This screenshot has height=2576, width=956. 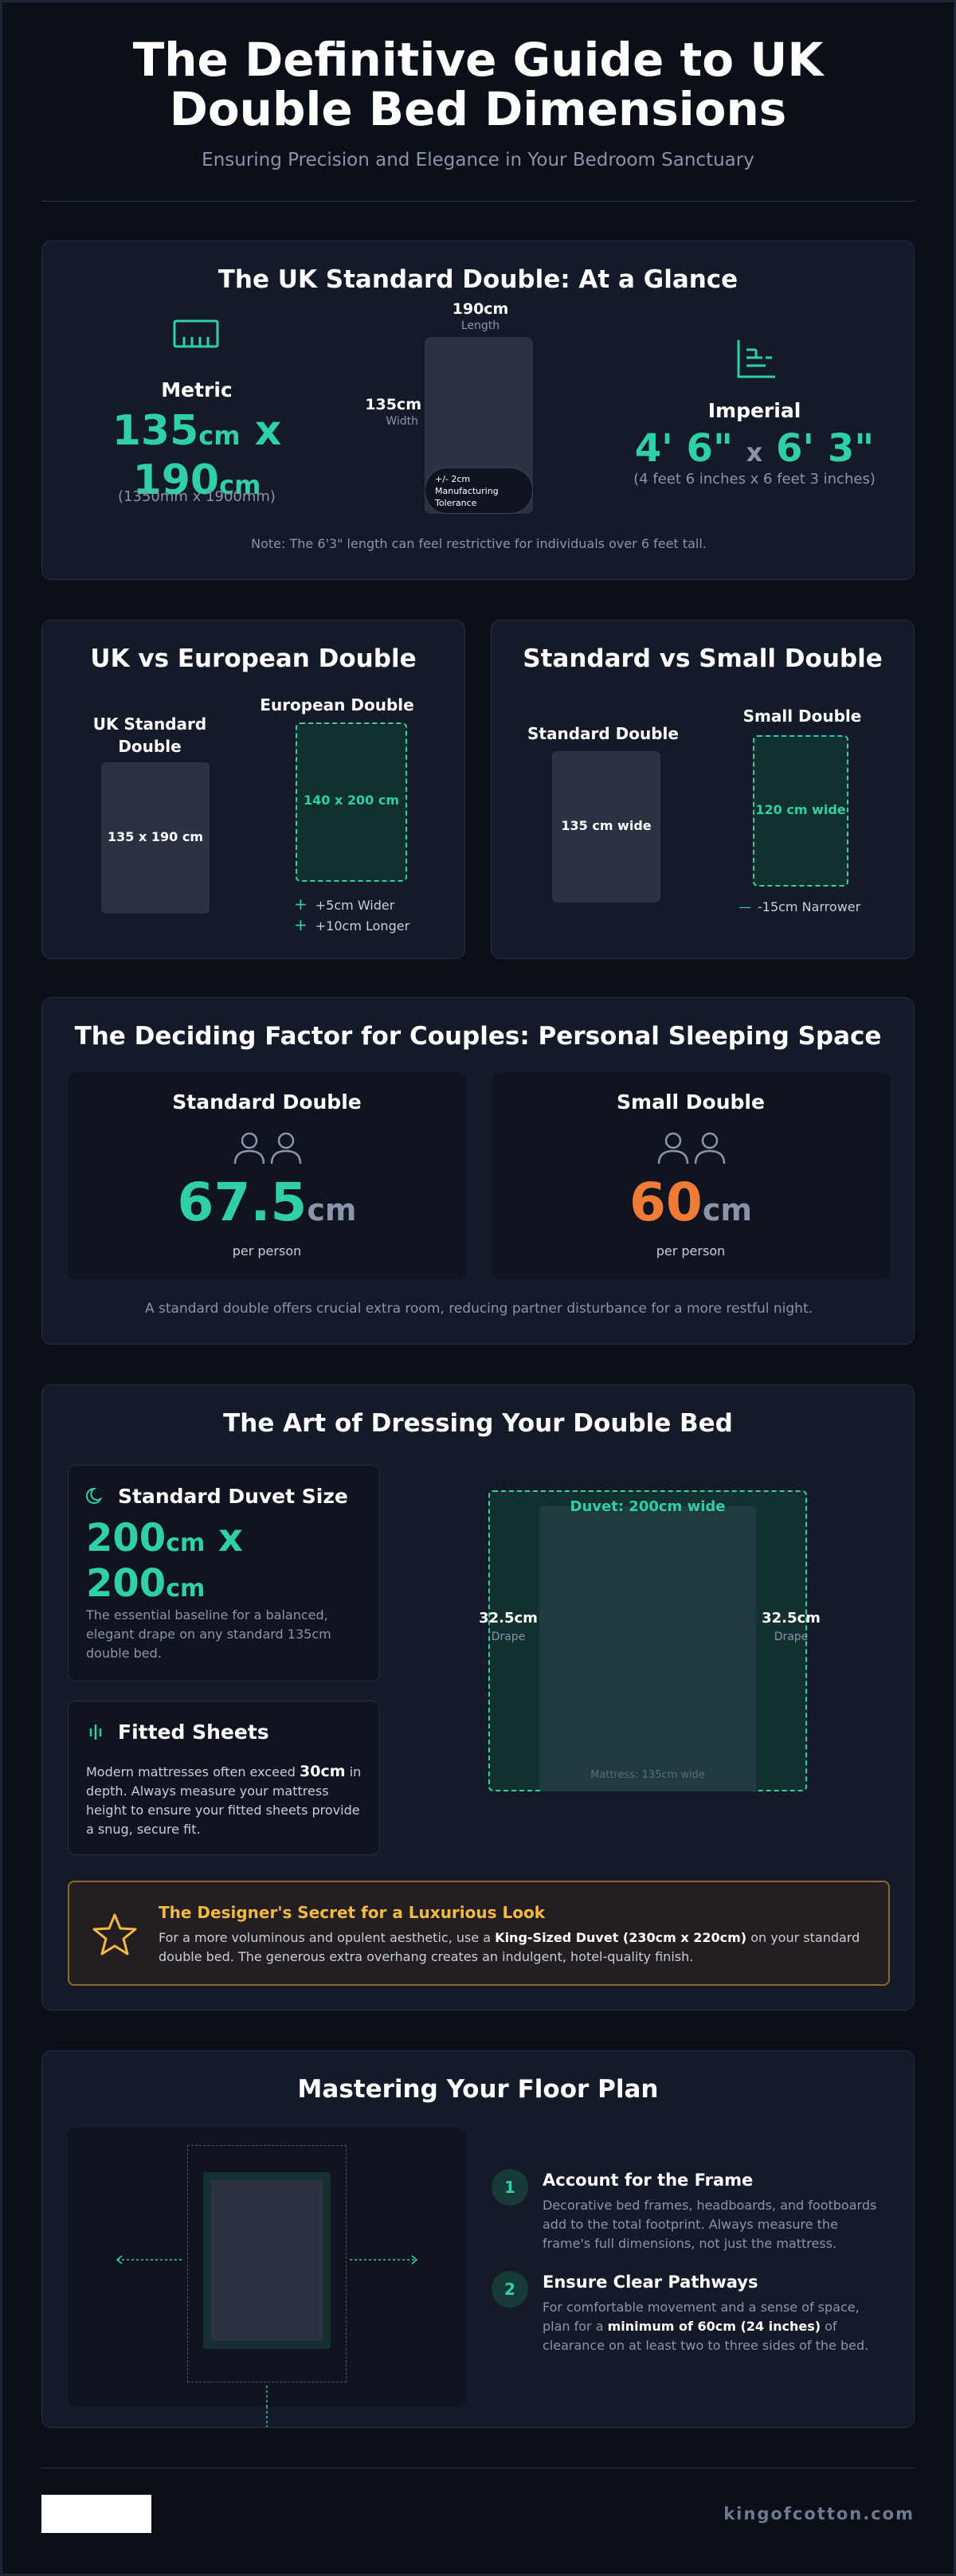 I want to click on duvet-unit-2: cm, so click(x=186, y=1589).